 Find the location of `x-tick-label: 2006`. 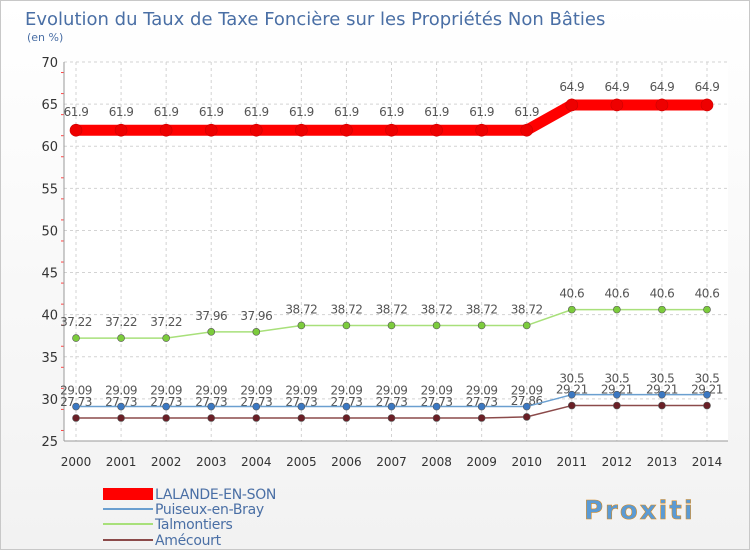

x-tick-label: 2006 is located at coordinates (346, 462).